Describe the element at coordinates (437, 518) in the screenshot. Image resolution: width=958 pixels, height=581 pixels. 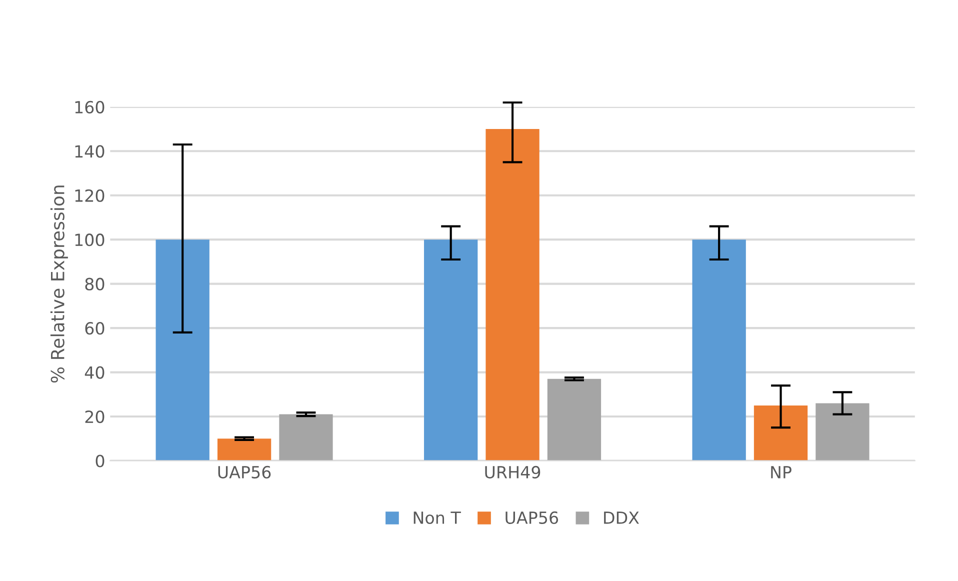
I see `legend-label: Non T` at that location.